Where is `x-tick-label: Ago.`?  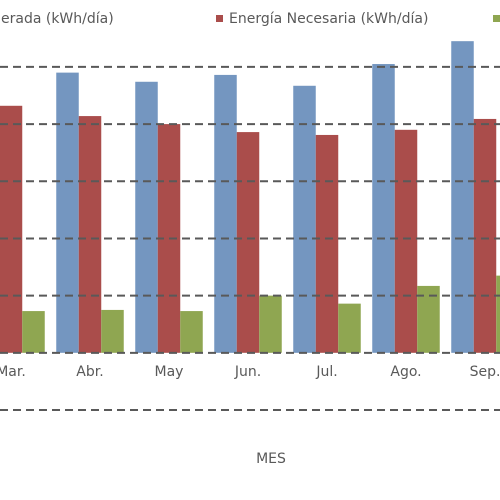 x-tick-label: Ago. is located at coordinates (405, 372).